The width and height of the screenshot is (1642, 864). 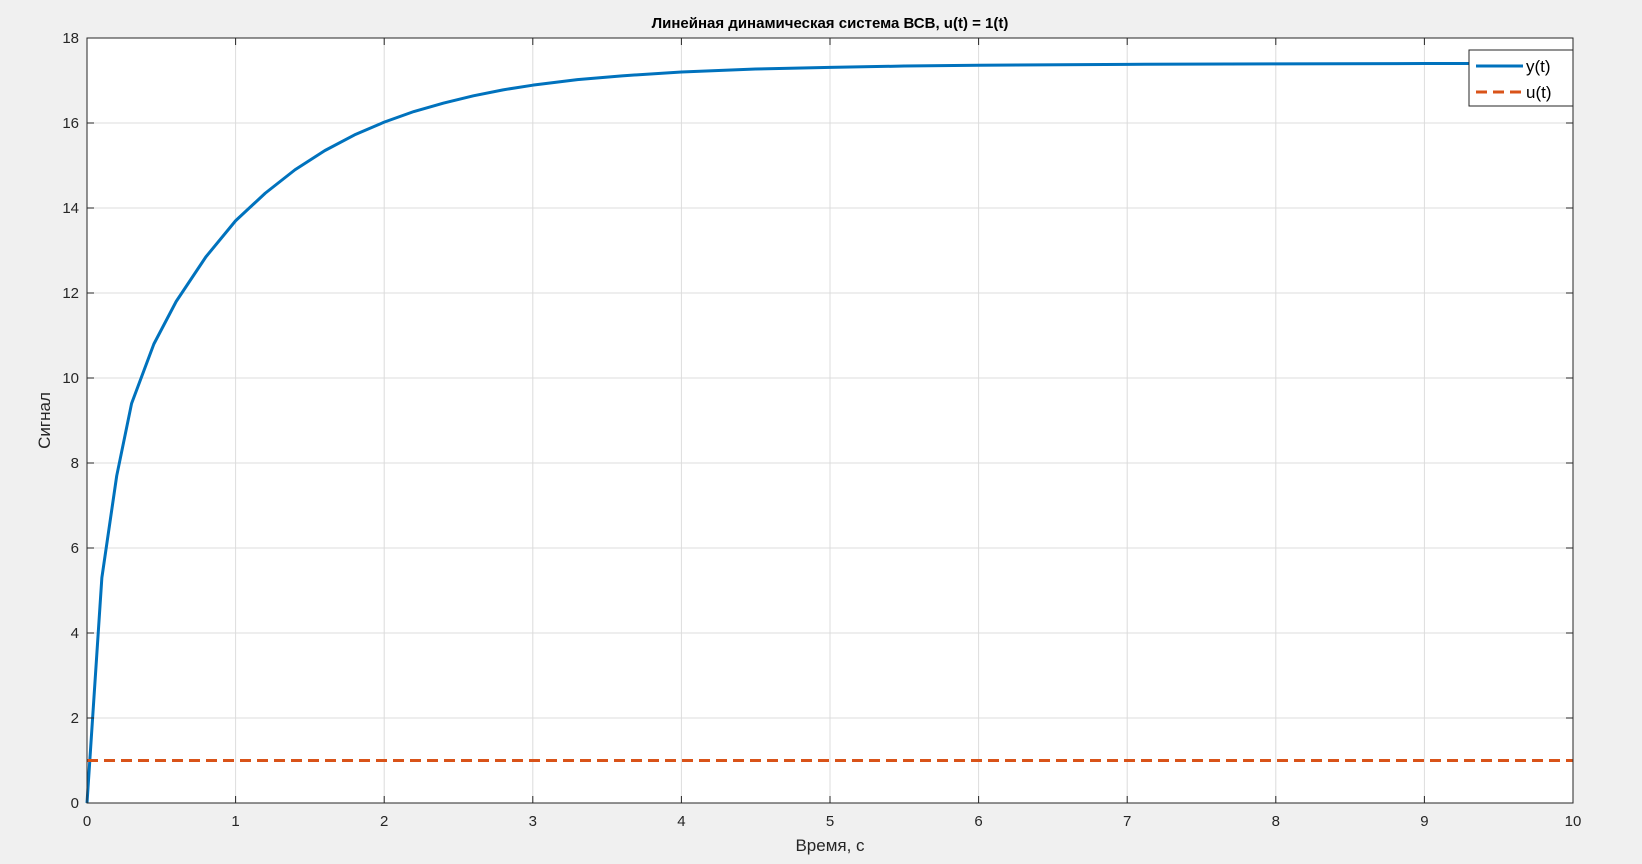 I want to click on legend: y(t) u(t), so click(x=1521, y=78).